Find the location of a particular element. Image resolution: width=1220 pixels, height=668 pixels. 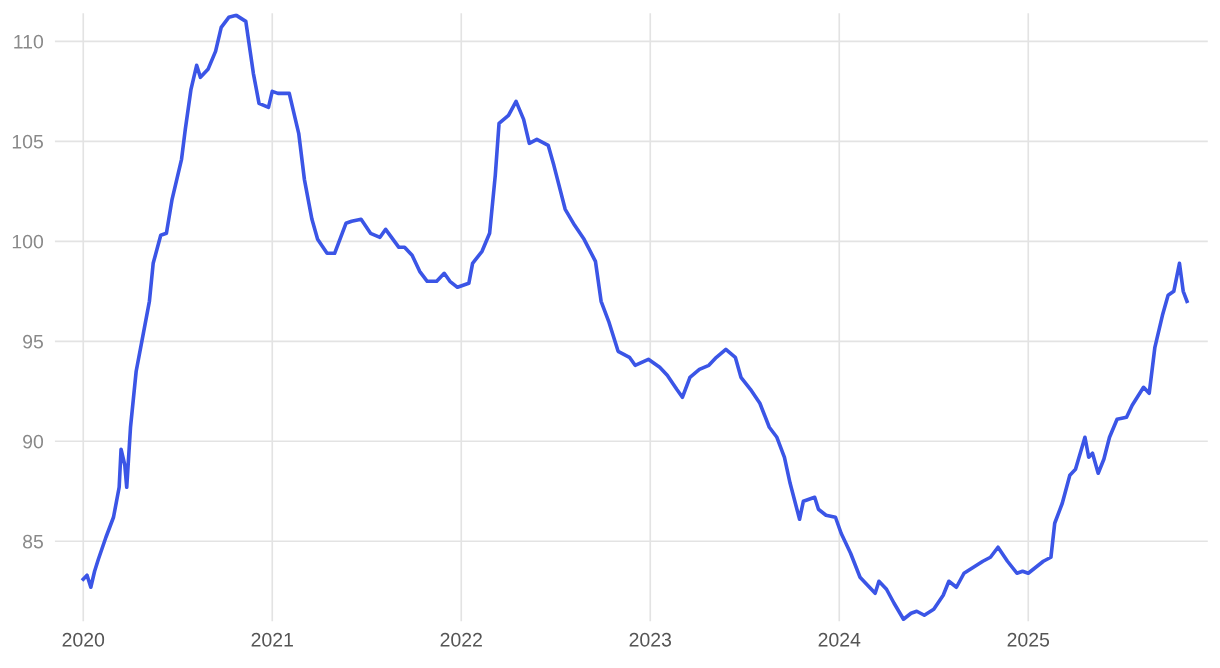

y-tick-label: 90 is located at coordinates (33, 441).